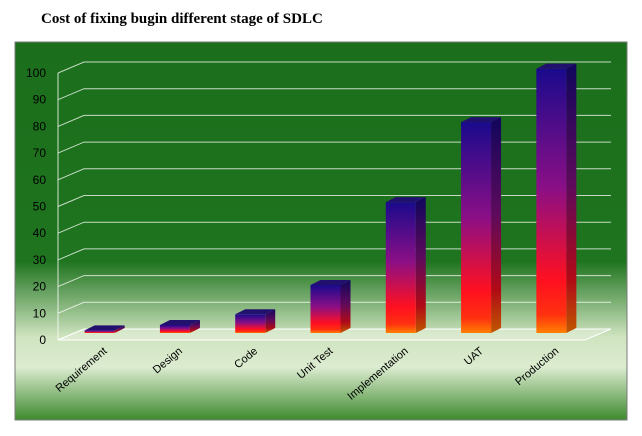 The image size is (642, 436). What do you see at coordinates (40, 313) in the screenshot?
I see `y-tick-label: 10` at bounding box center [40, 313].